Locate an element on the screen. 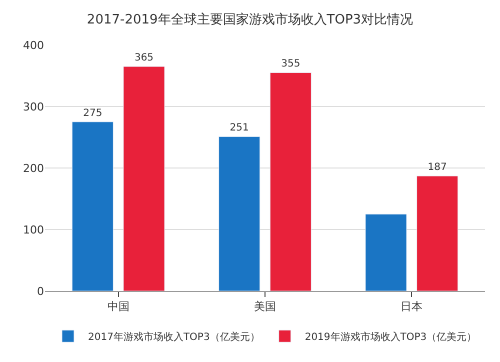  data-label: 275 is located at coordinates (92, 113).